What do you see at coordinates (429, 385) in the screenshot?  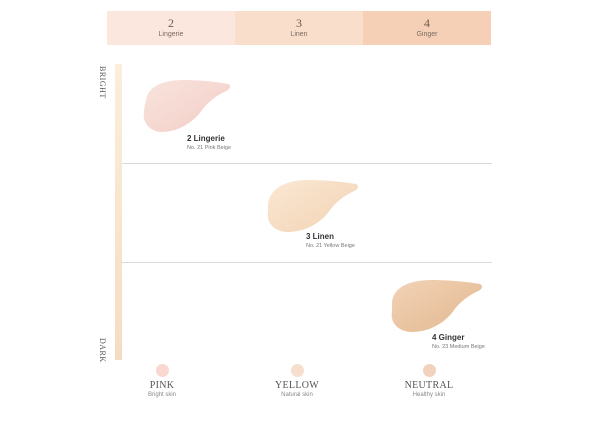 I see `tone-title: NEUTRAL` at bounding box center [429, 385].